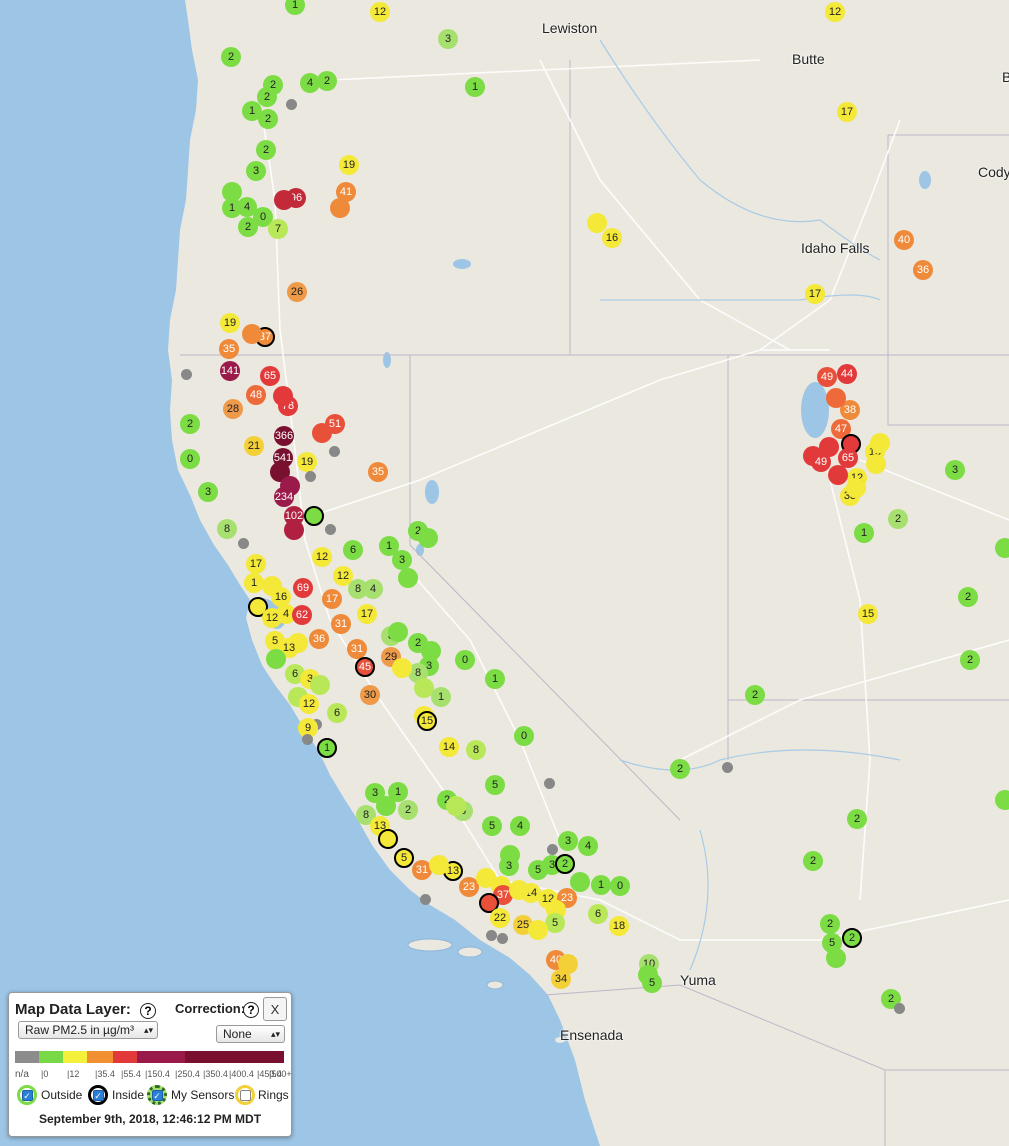 This screenshot has height=1146, width=1009. What do you see at coordinates (850, 410) in the screenshot?
I see `sensor-marker: 38` at bounding box center [850, 410].